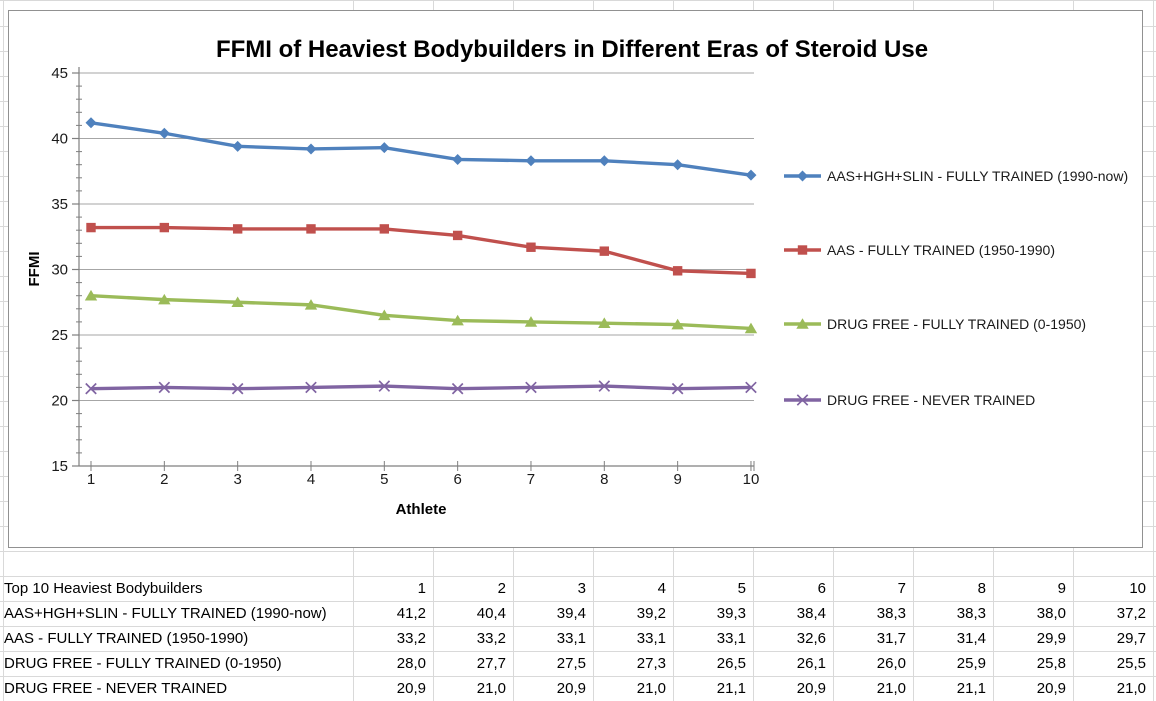 The width and height of the screenshot is (1156, 701). What do you see at coordinates (1131, 638) in the screenshot?
I see `value-cell: 29,7` at bounding box center [1131, 638].